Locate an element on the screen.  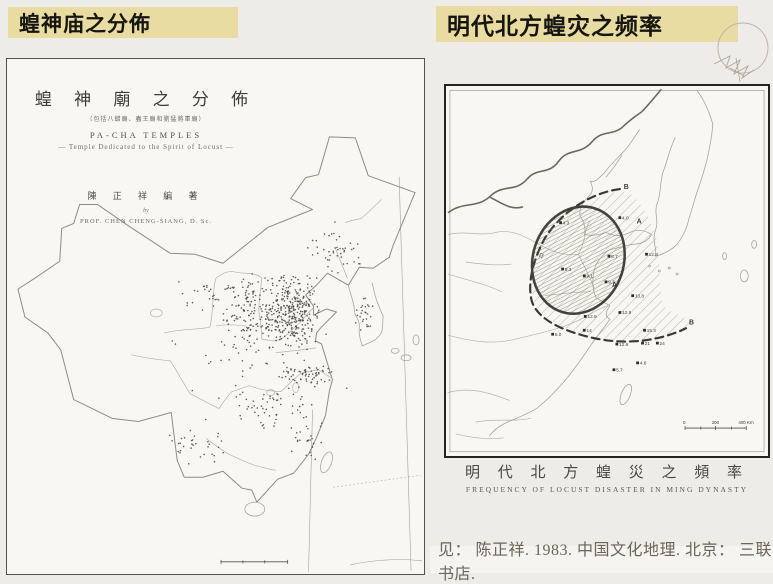
zone-label-a2: A is located at coordinates (614, 285).